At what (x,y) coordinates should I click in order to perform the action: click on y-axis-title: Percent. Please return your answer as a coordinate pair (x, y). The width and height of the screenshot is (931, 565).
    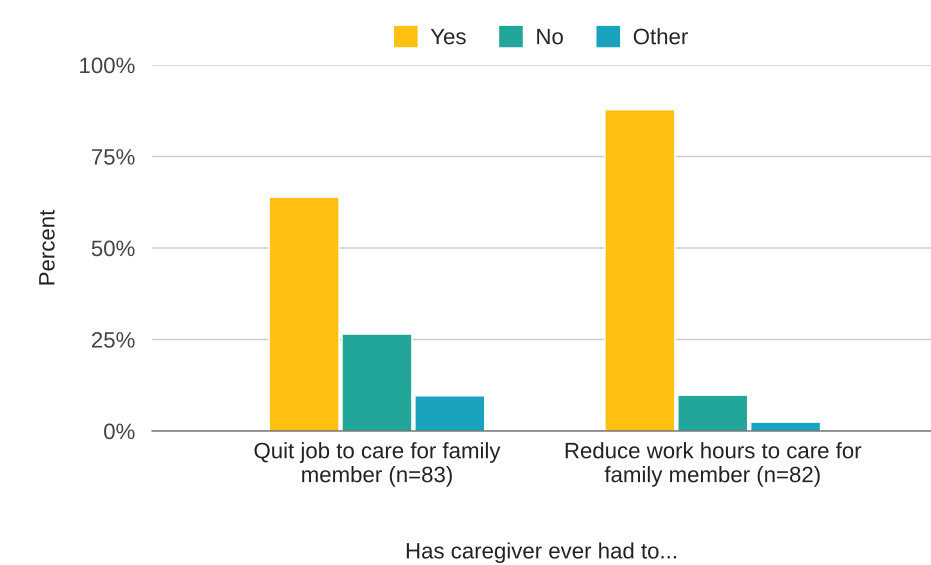
    Looking at the image, I should click on (47, 247).